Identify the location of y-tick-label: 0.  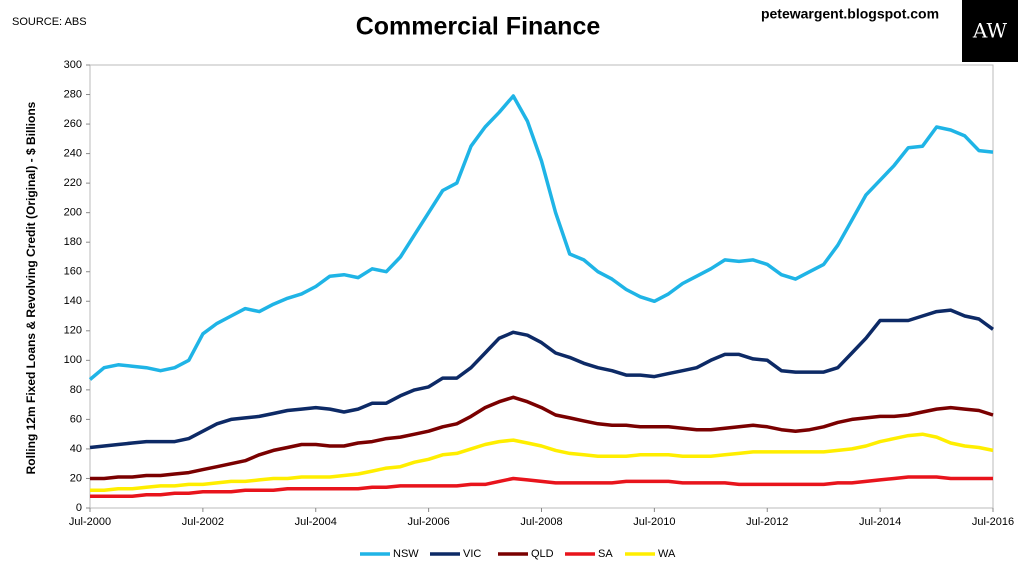
(79, 508).